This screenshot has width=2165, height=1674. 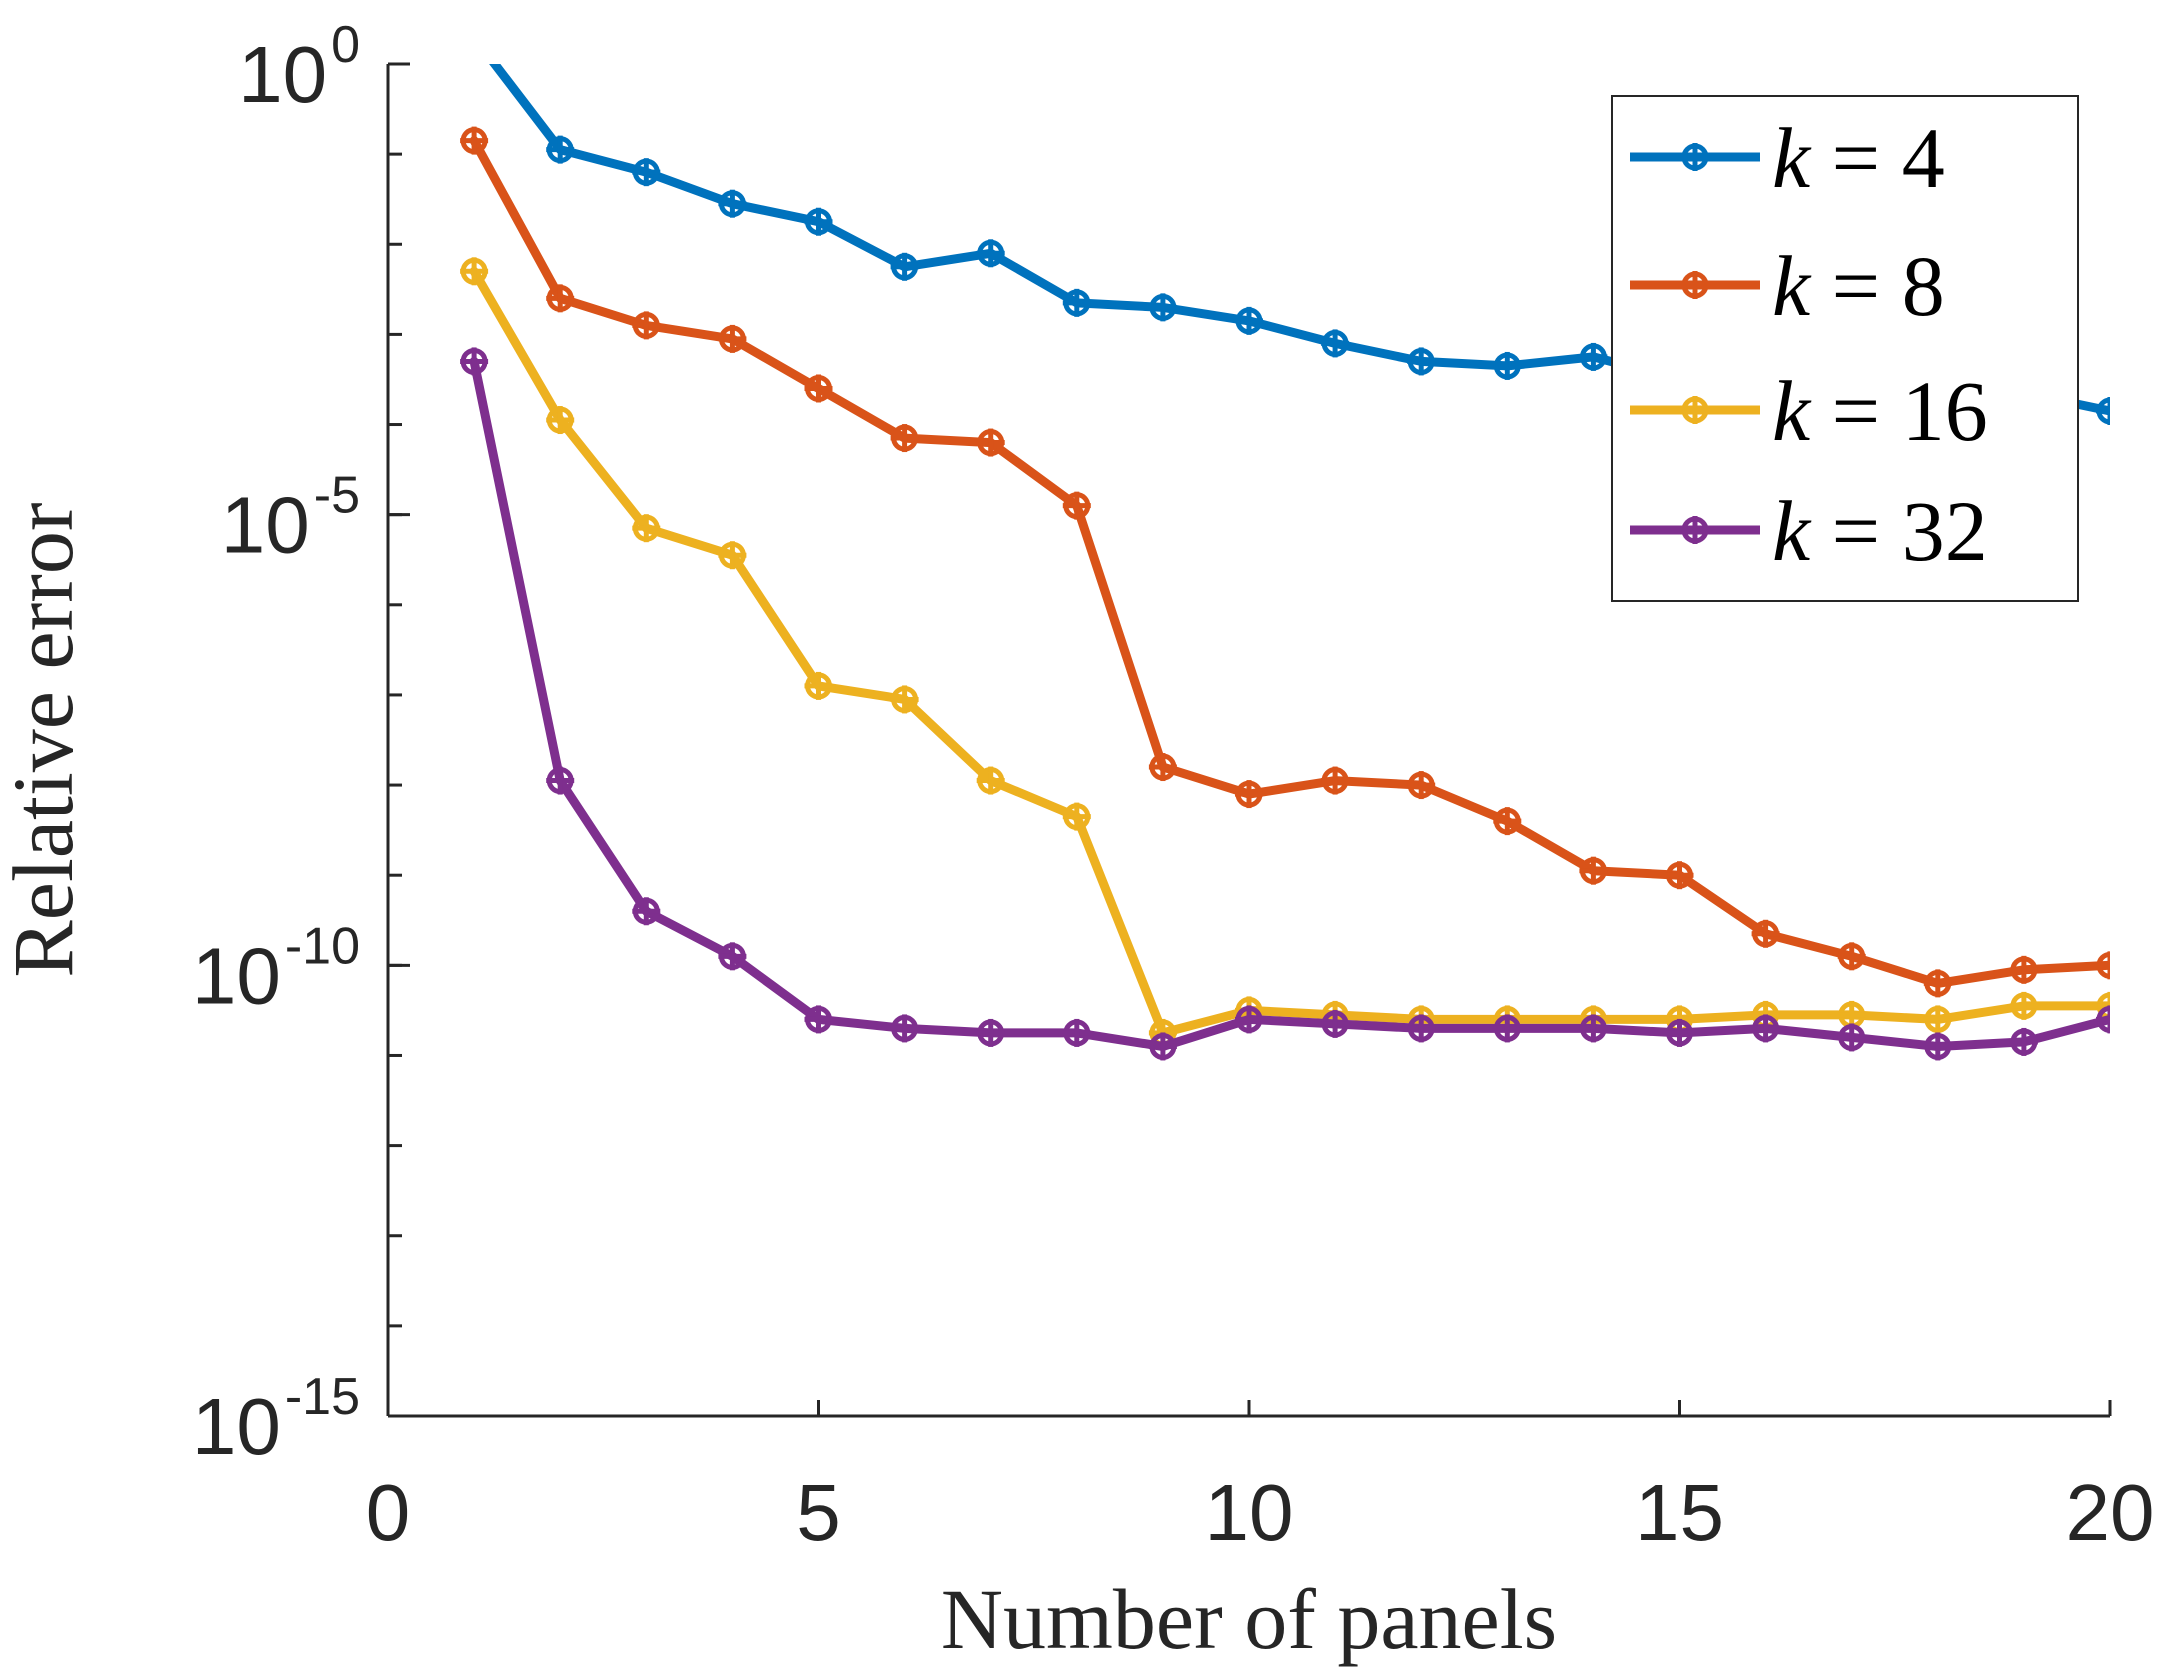 I want to click on y-axis-title: Relative error, so click(x=45, y=739).